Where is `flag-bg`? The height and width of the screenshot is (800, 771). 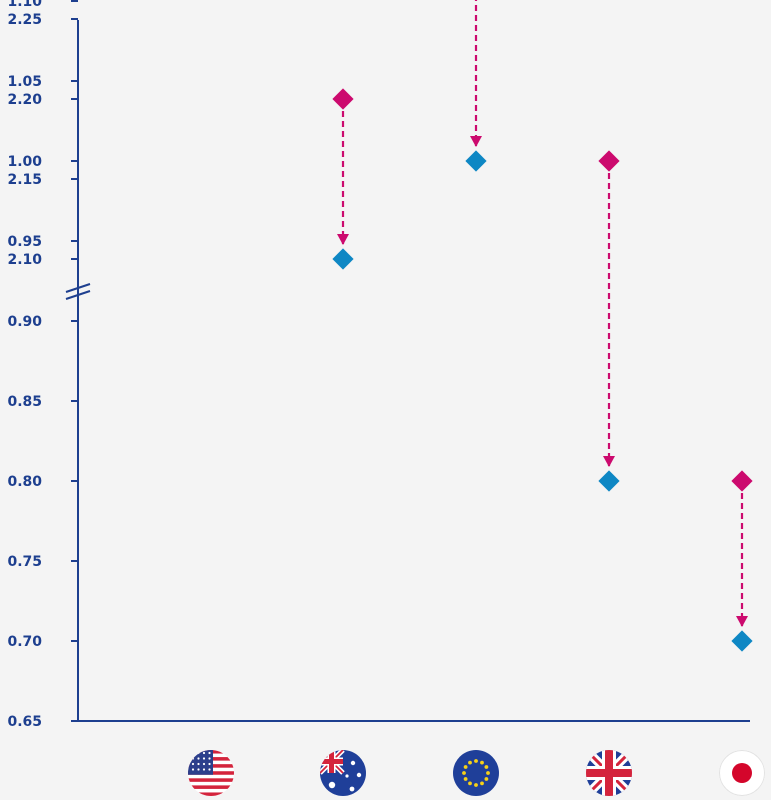 flag-bg is located at coordinates (476, 773).